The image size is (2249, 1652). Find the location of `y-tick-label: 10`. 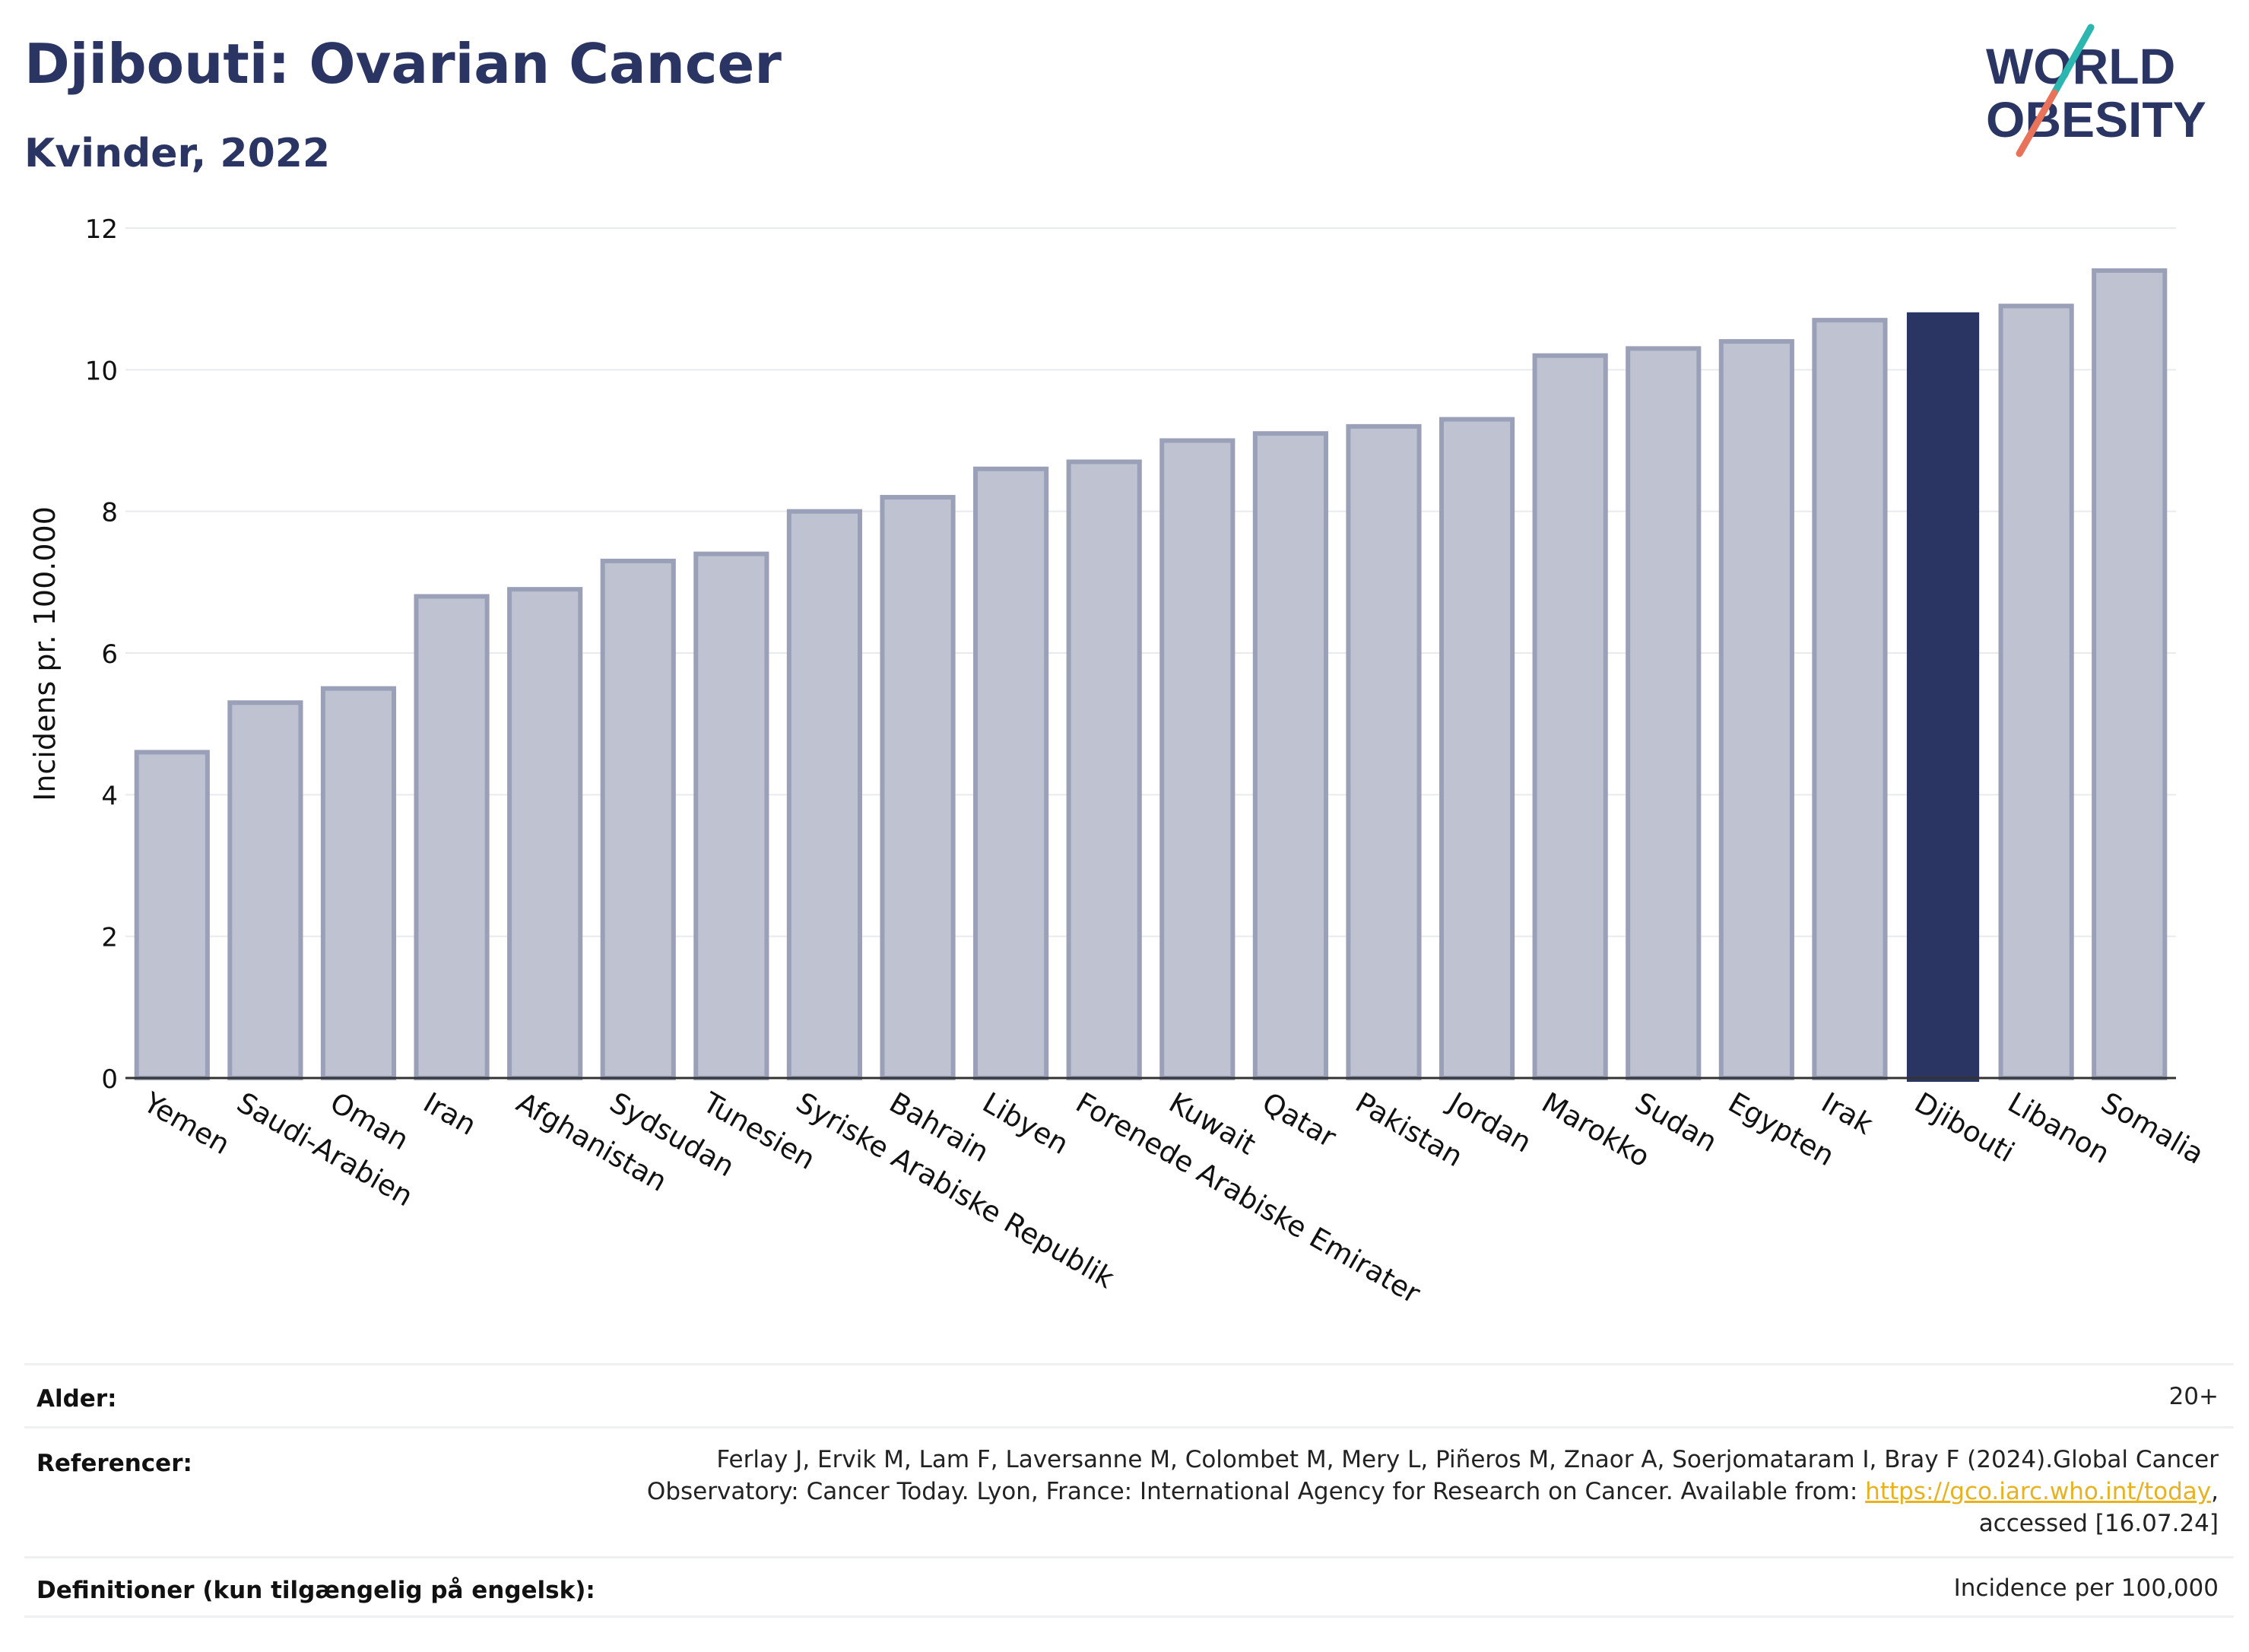

y-tick-label: 10 is located at coordinates (101, 371).